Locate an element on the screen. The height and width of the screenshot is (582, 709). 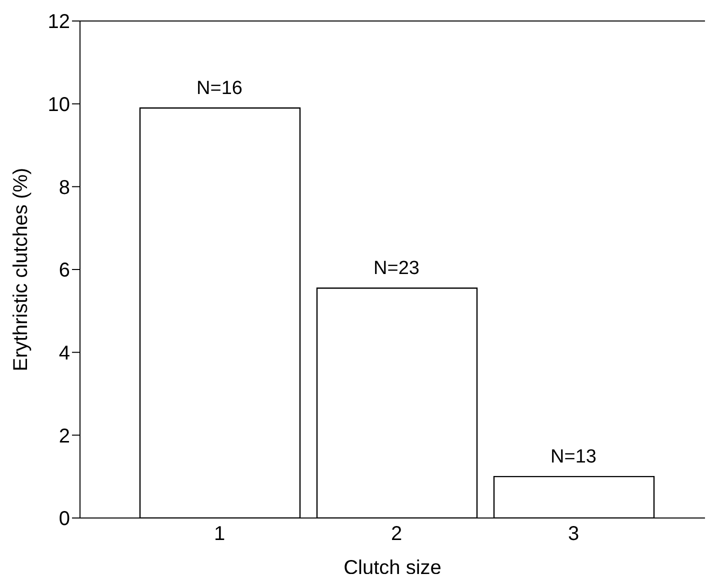
x-tick-label: 3 is located at coordinates (574, 534).